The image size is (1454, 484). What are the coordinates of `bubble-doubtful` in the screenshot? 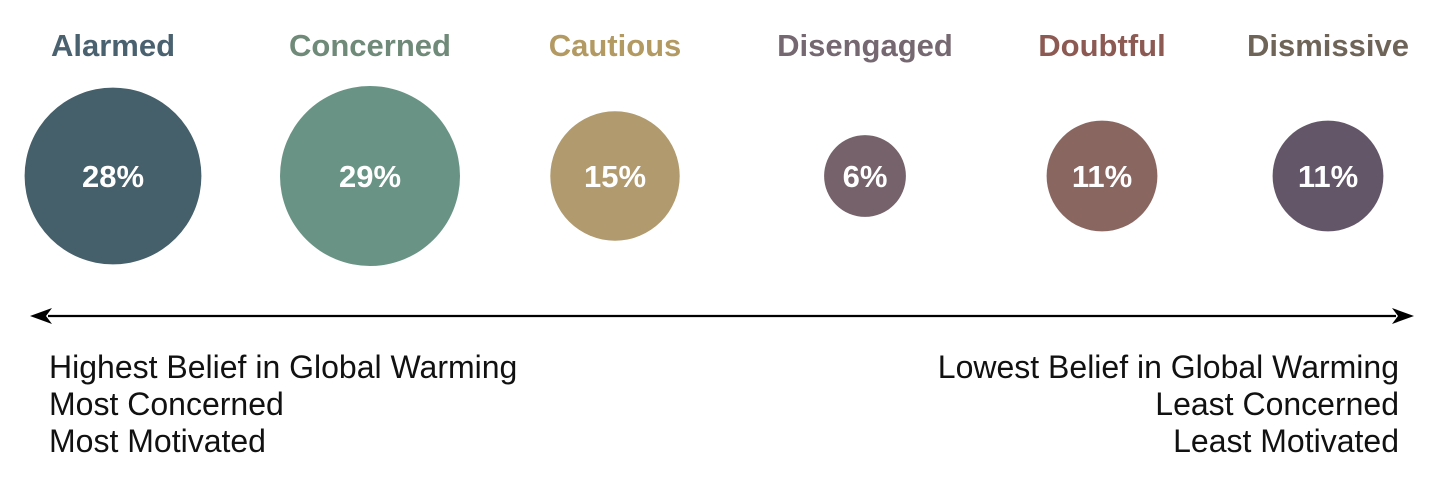 It's located at (1102, 176).